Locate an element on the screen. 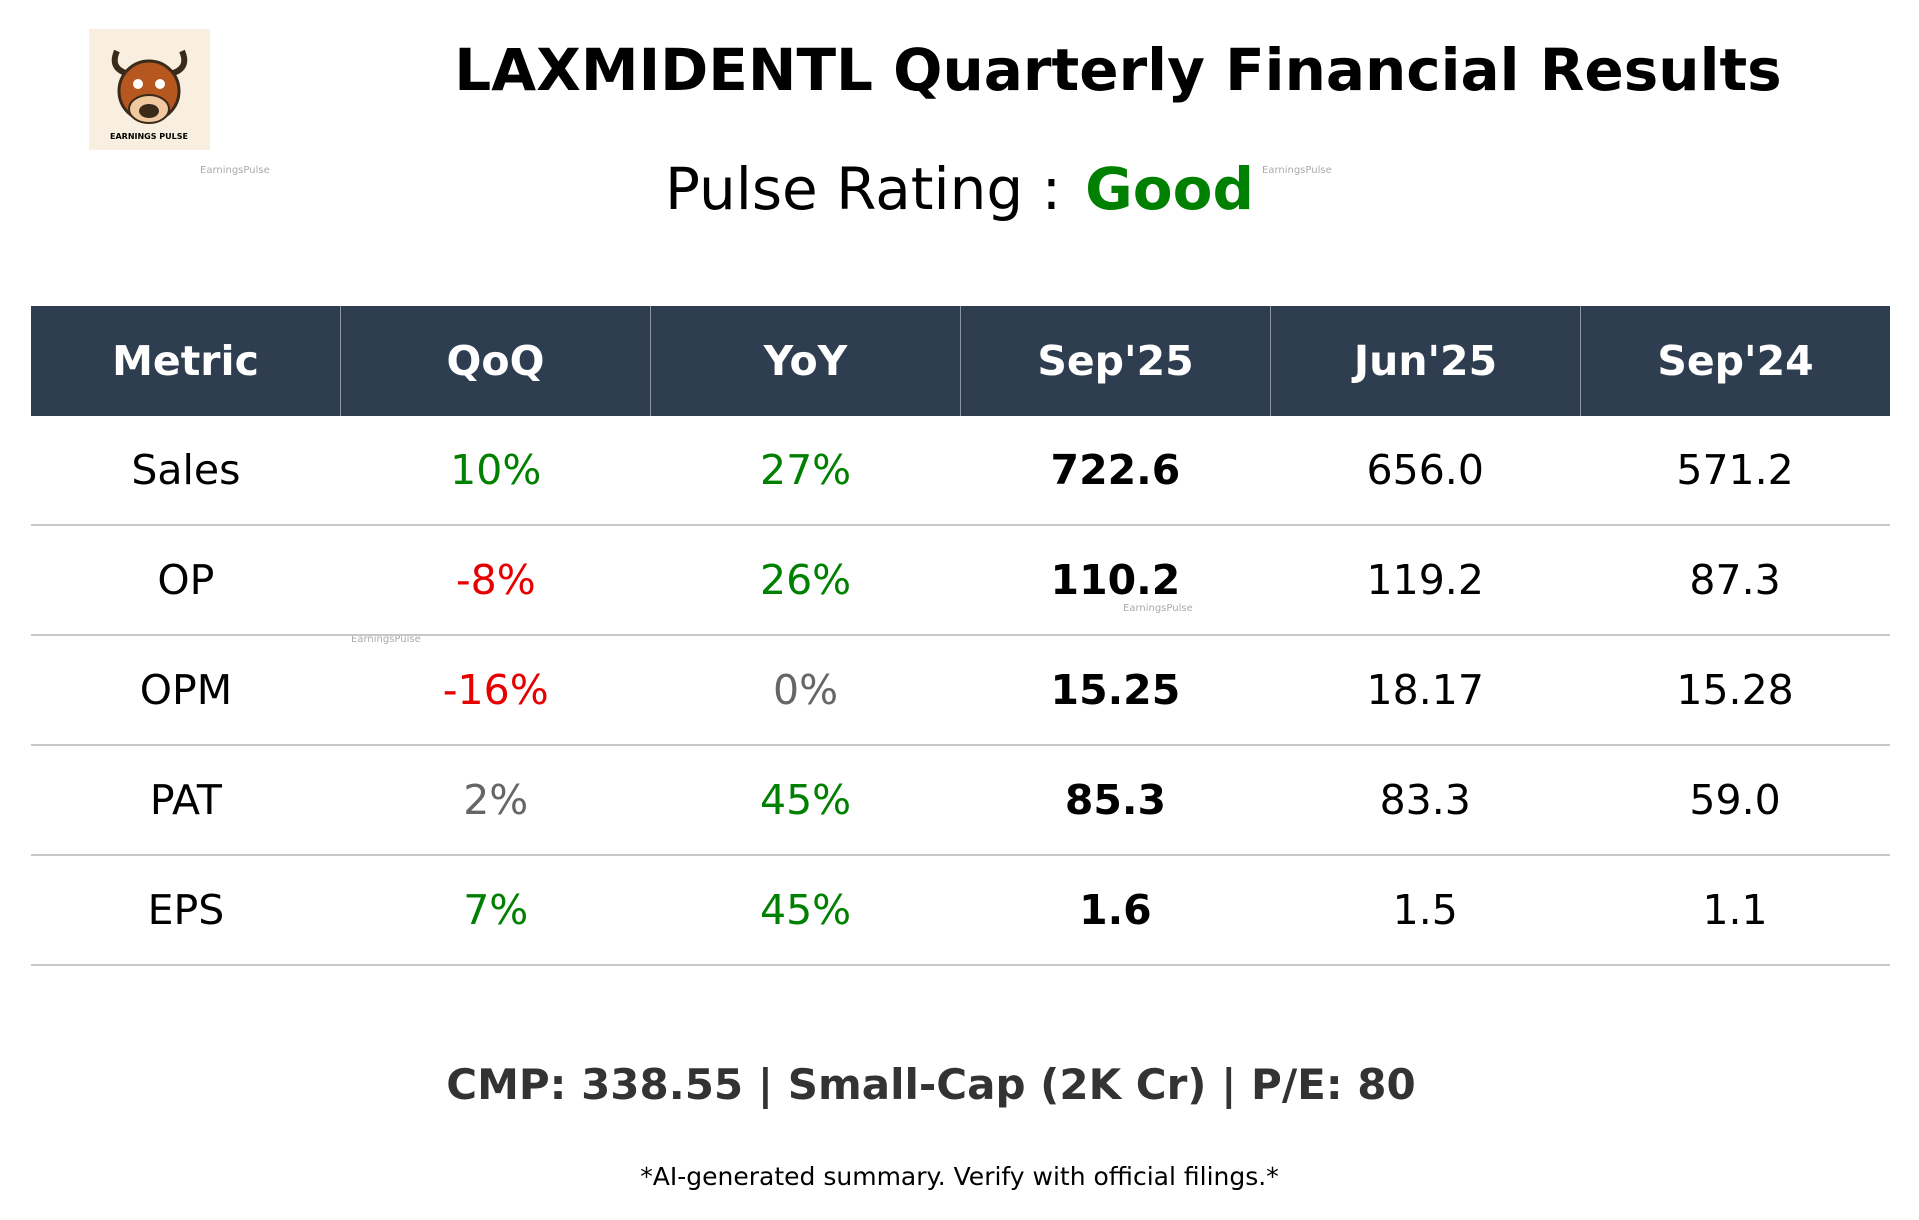 Image resolution: width=1919 pixels, height=1220 pixels. column-header: Sep'25 is located at coordinates (1116, 361).